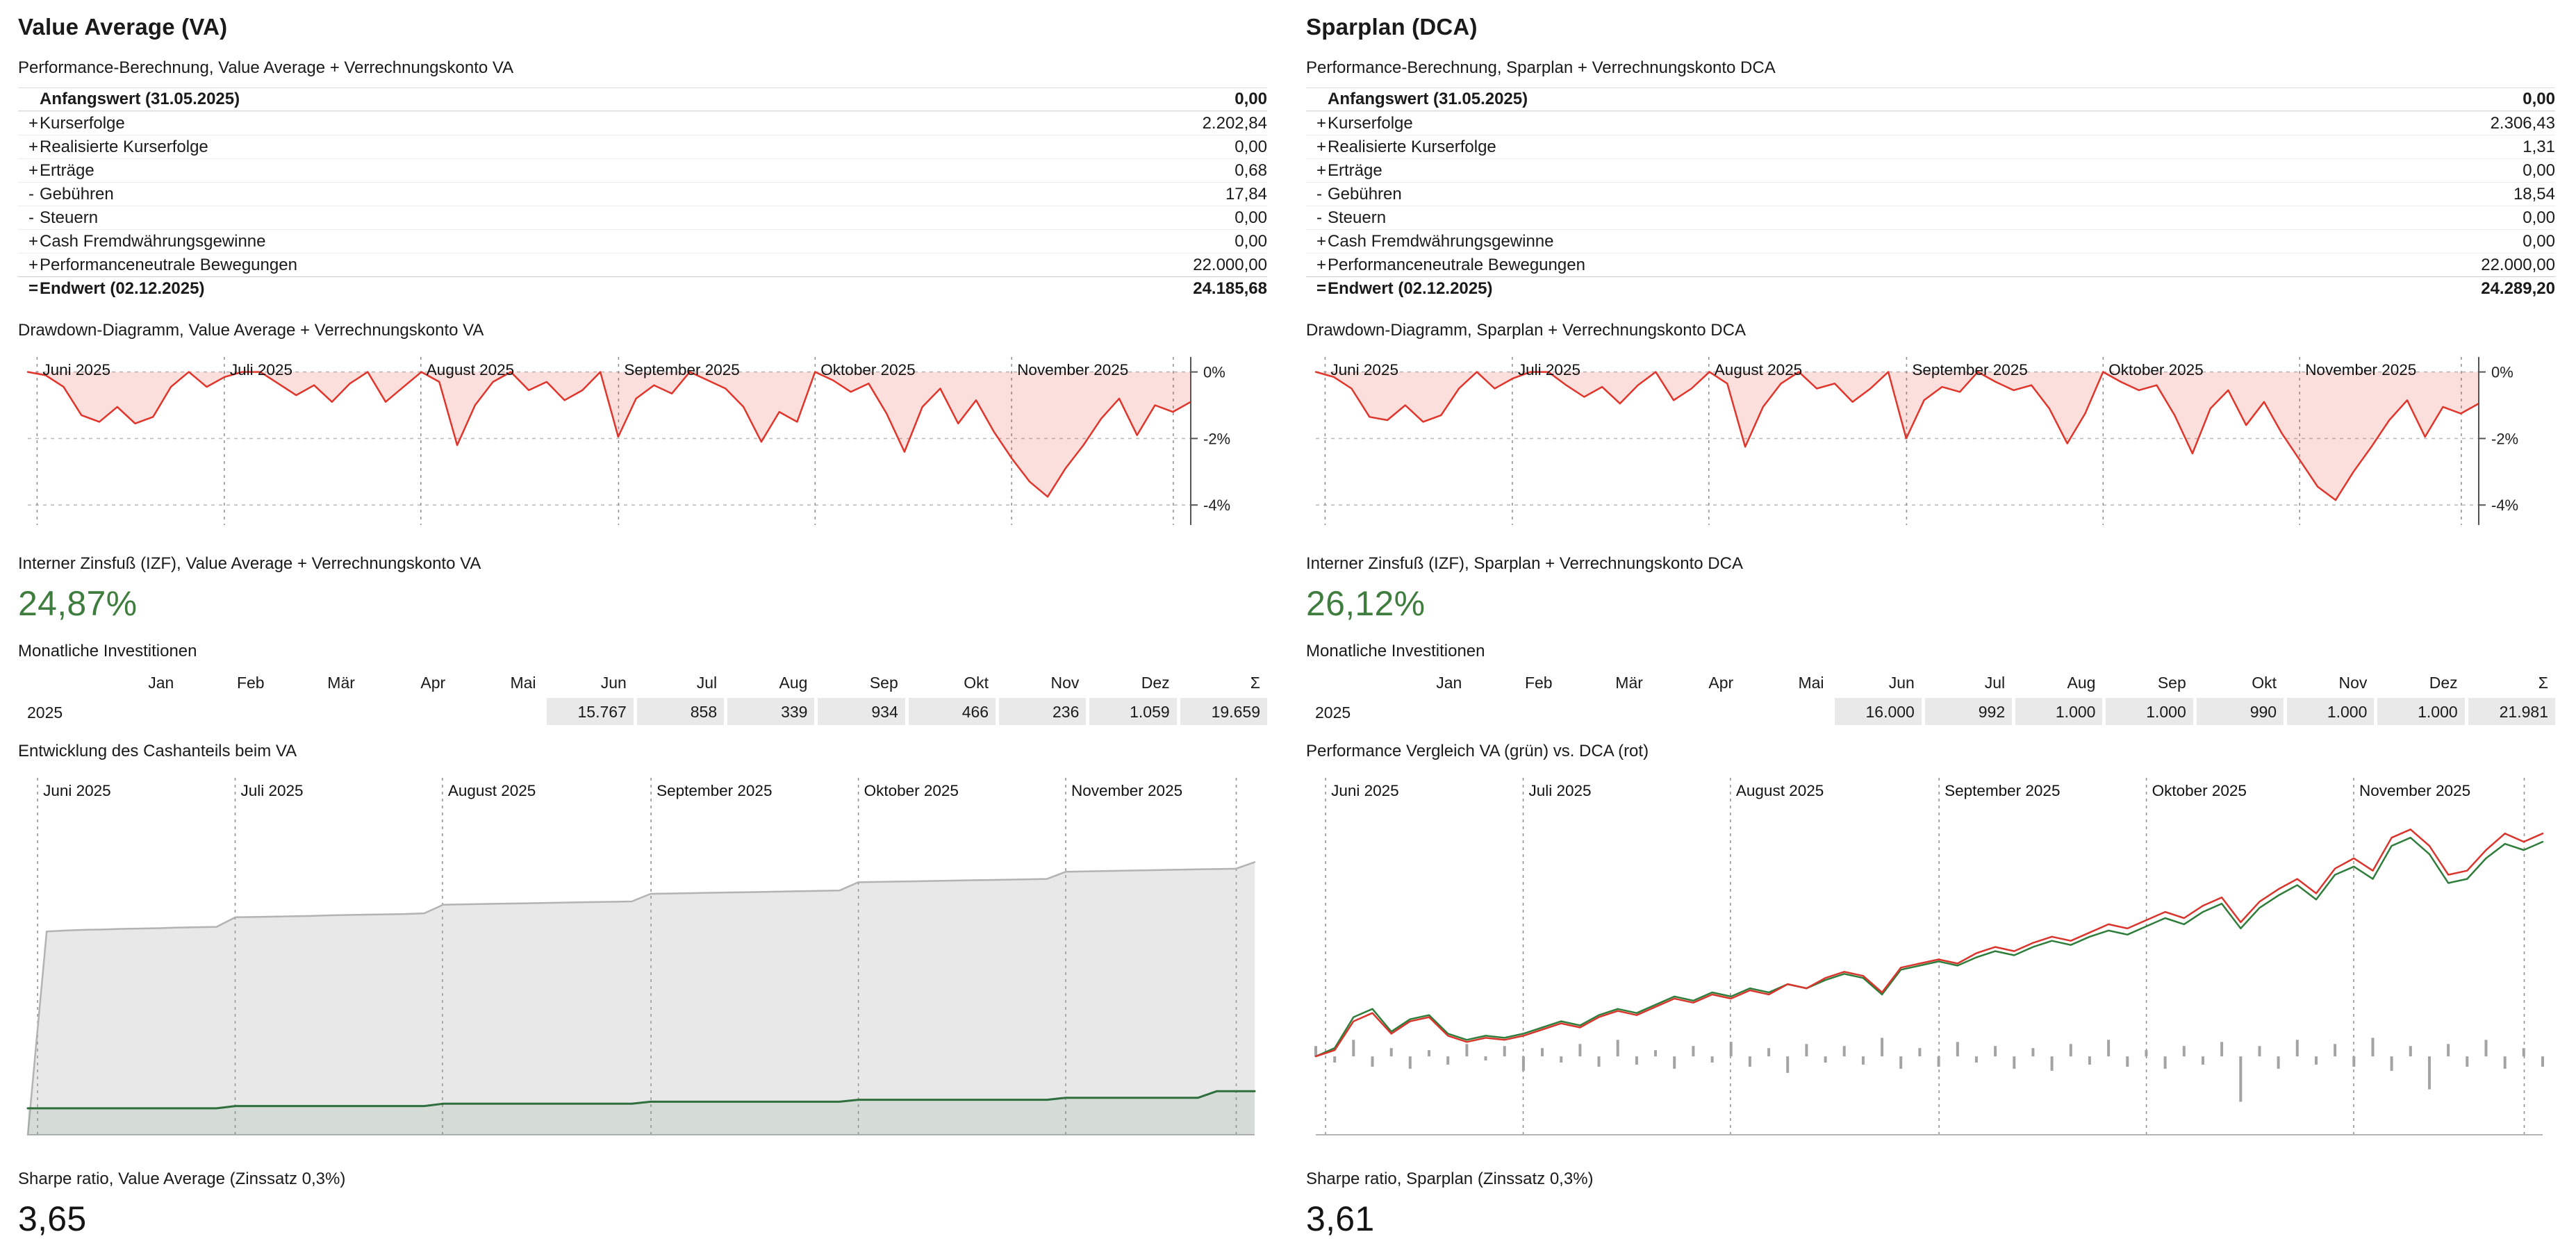 The image size is (2576, 1257). What do you see at coordinates (2511, 711) in the screenshot?
I see `investment-cell: 21.981` at bounding box center [2511, 711].